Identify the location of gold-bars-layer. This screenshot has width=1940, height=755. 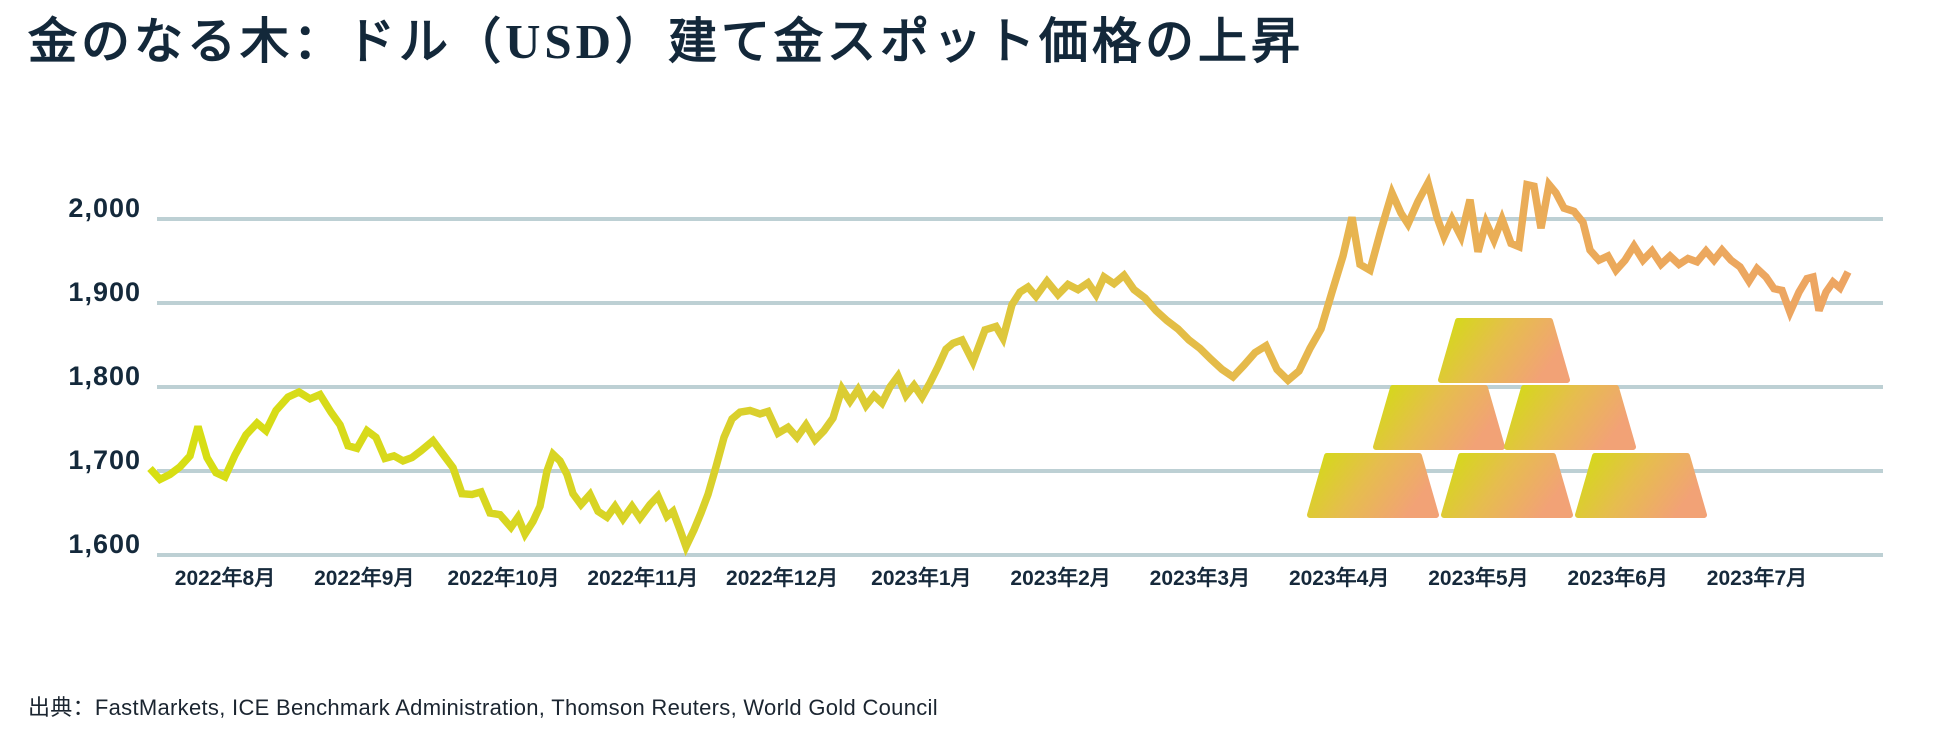
(1507, 418).